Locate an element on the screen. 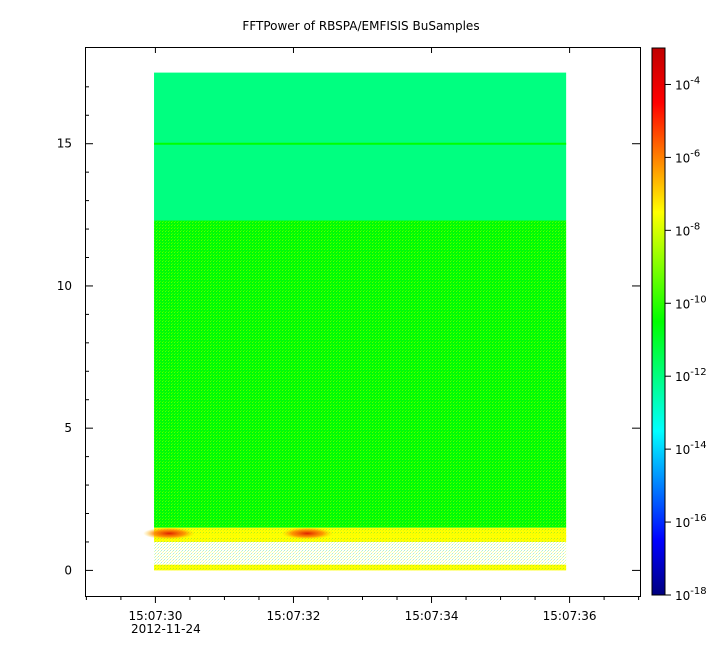 This screenshot has width=724, height=656. colorbar-tick-label: 10⁻¹⁶ is located at coordinates (691, 521).